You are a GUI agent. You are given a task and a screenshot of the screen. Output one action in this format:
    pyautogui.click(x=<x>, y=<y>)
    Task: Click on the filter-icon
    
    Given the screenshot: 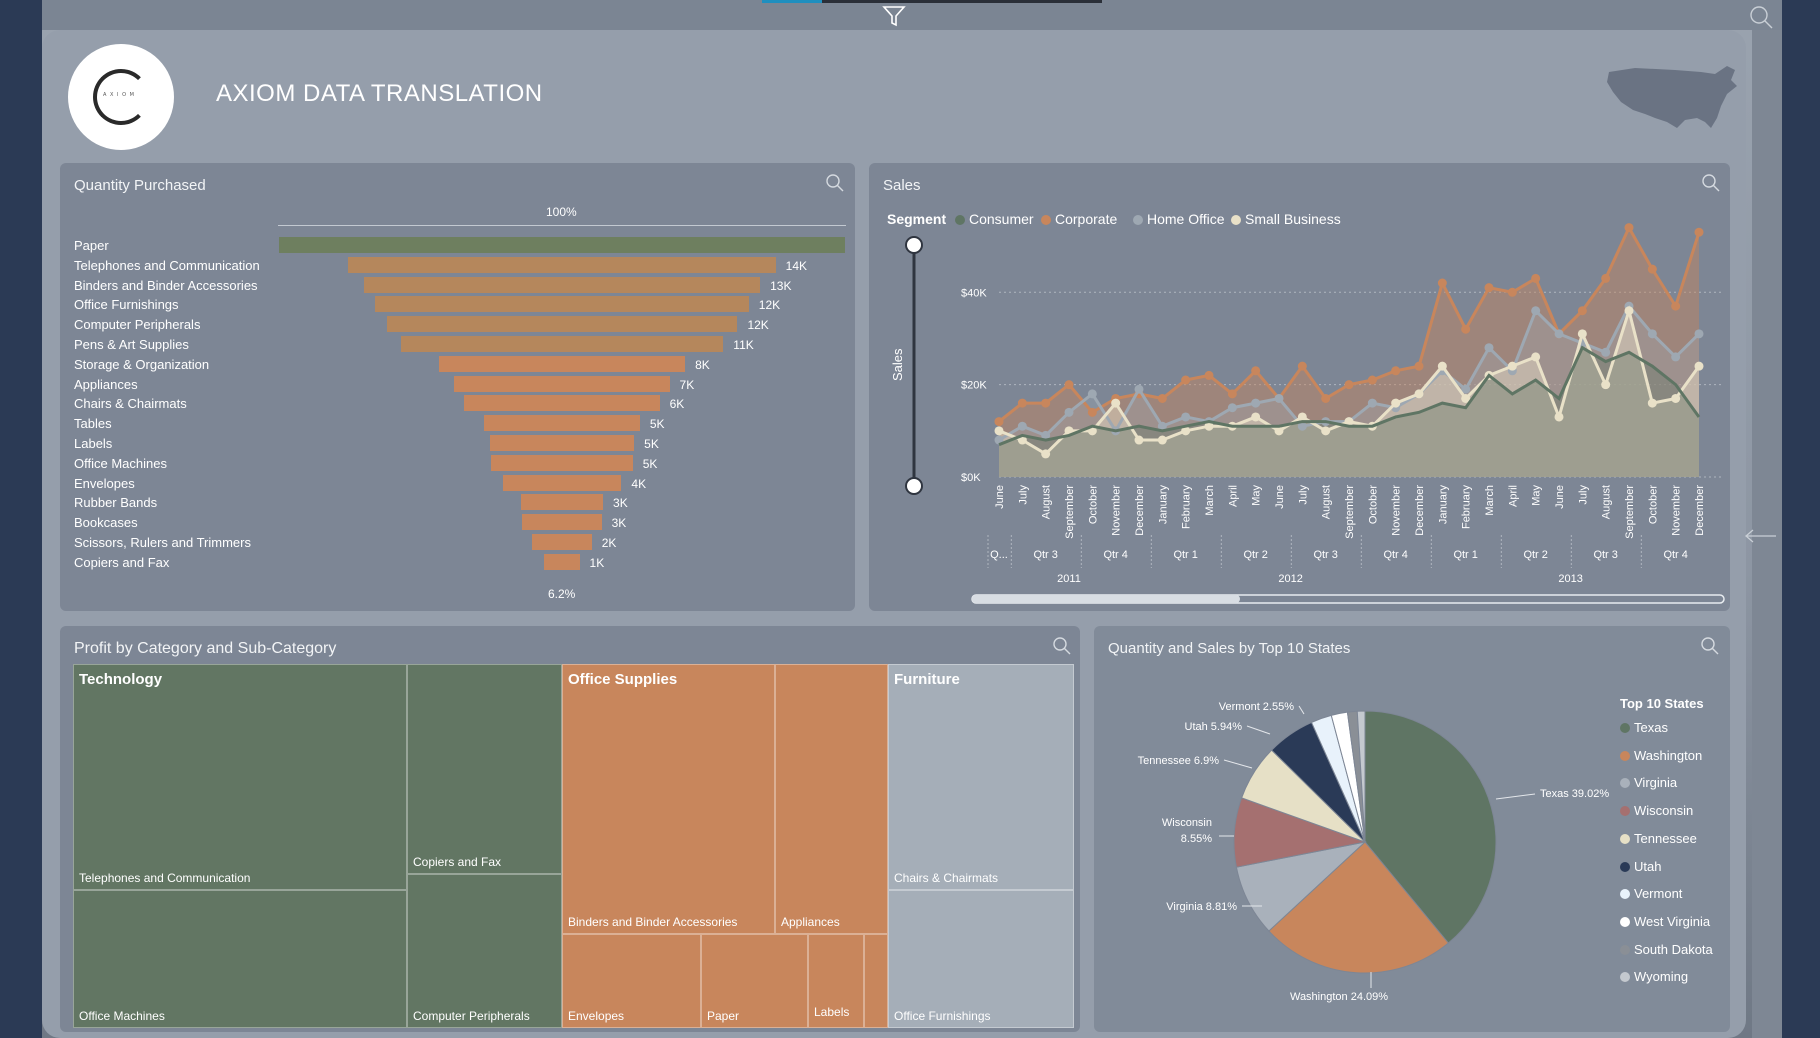 What is the action you would take?
    pyautogui.click(x=894, y=16)
    